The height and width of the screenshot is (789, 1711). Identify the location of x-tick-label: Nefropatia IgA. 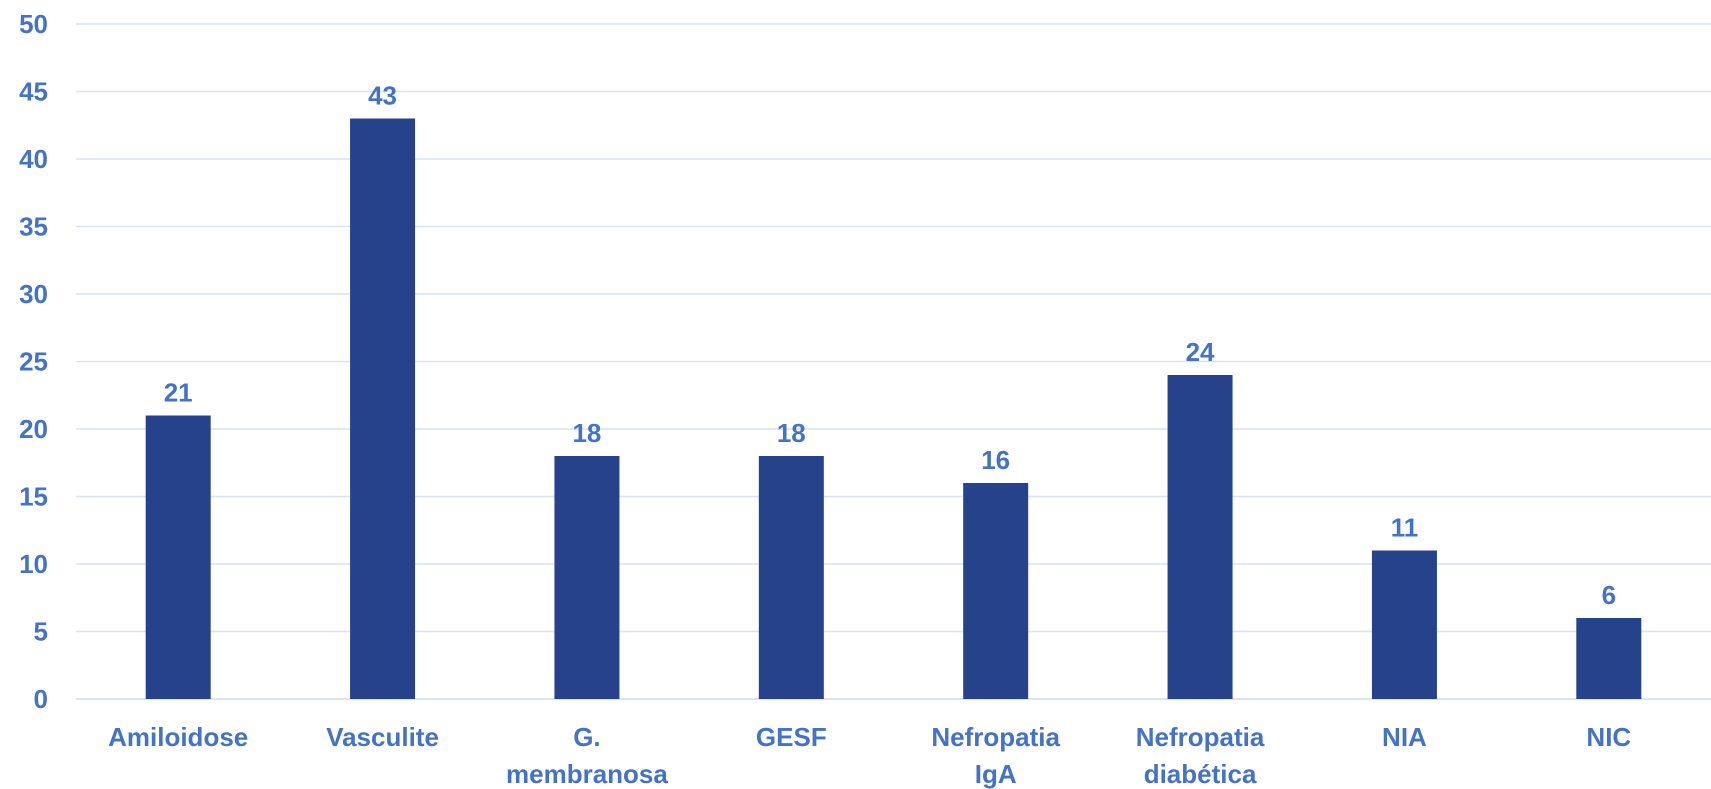
(995, 755).